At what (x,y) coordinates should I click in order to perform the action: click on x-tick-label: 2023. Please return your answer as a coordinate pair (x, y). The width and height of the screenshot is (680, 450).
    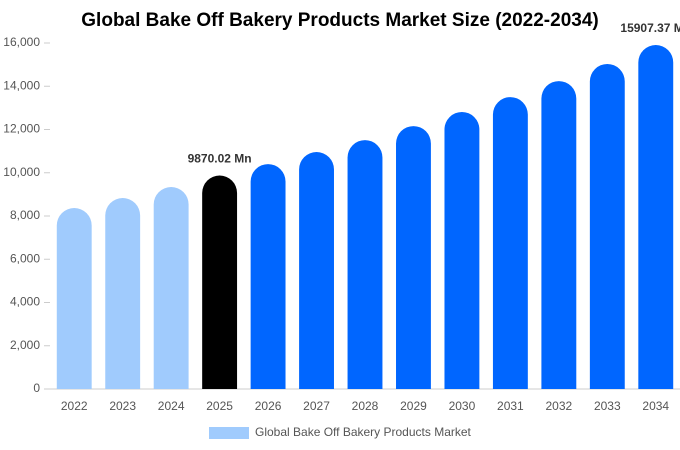
    Looking at the image, I should click on (122, 406).